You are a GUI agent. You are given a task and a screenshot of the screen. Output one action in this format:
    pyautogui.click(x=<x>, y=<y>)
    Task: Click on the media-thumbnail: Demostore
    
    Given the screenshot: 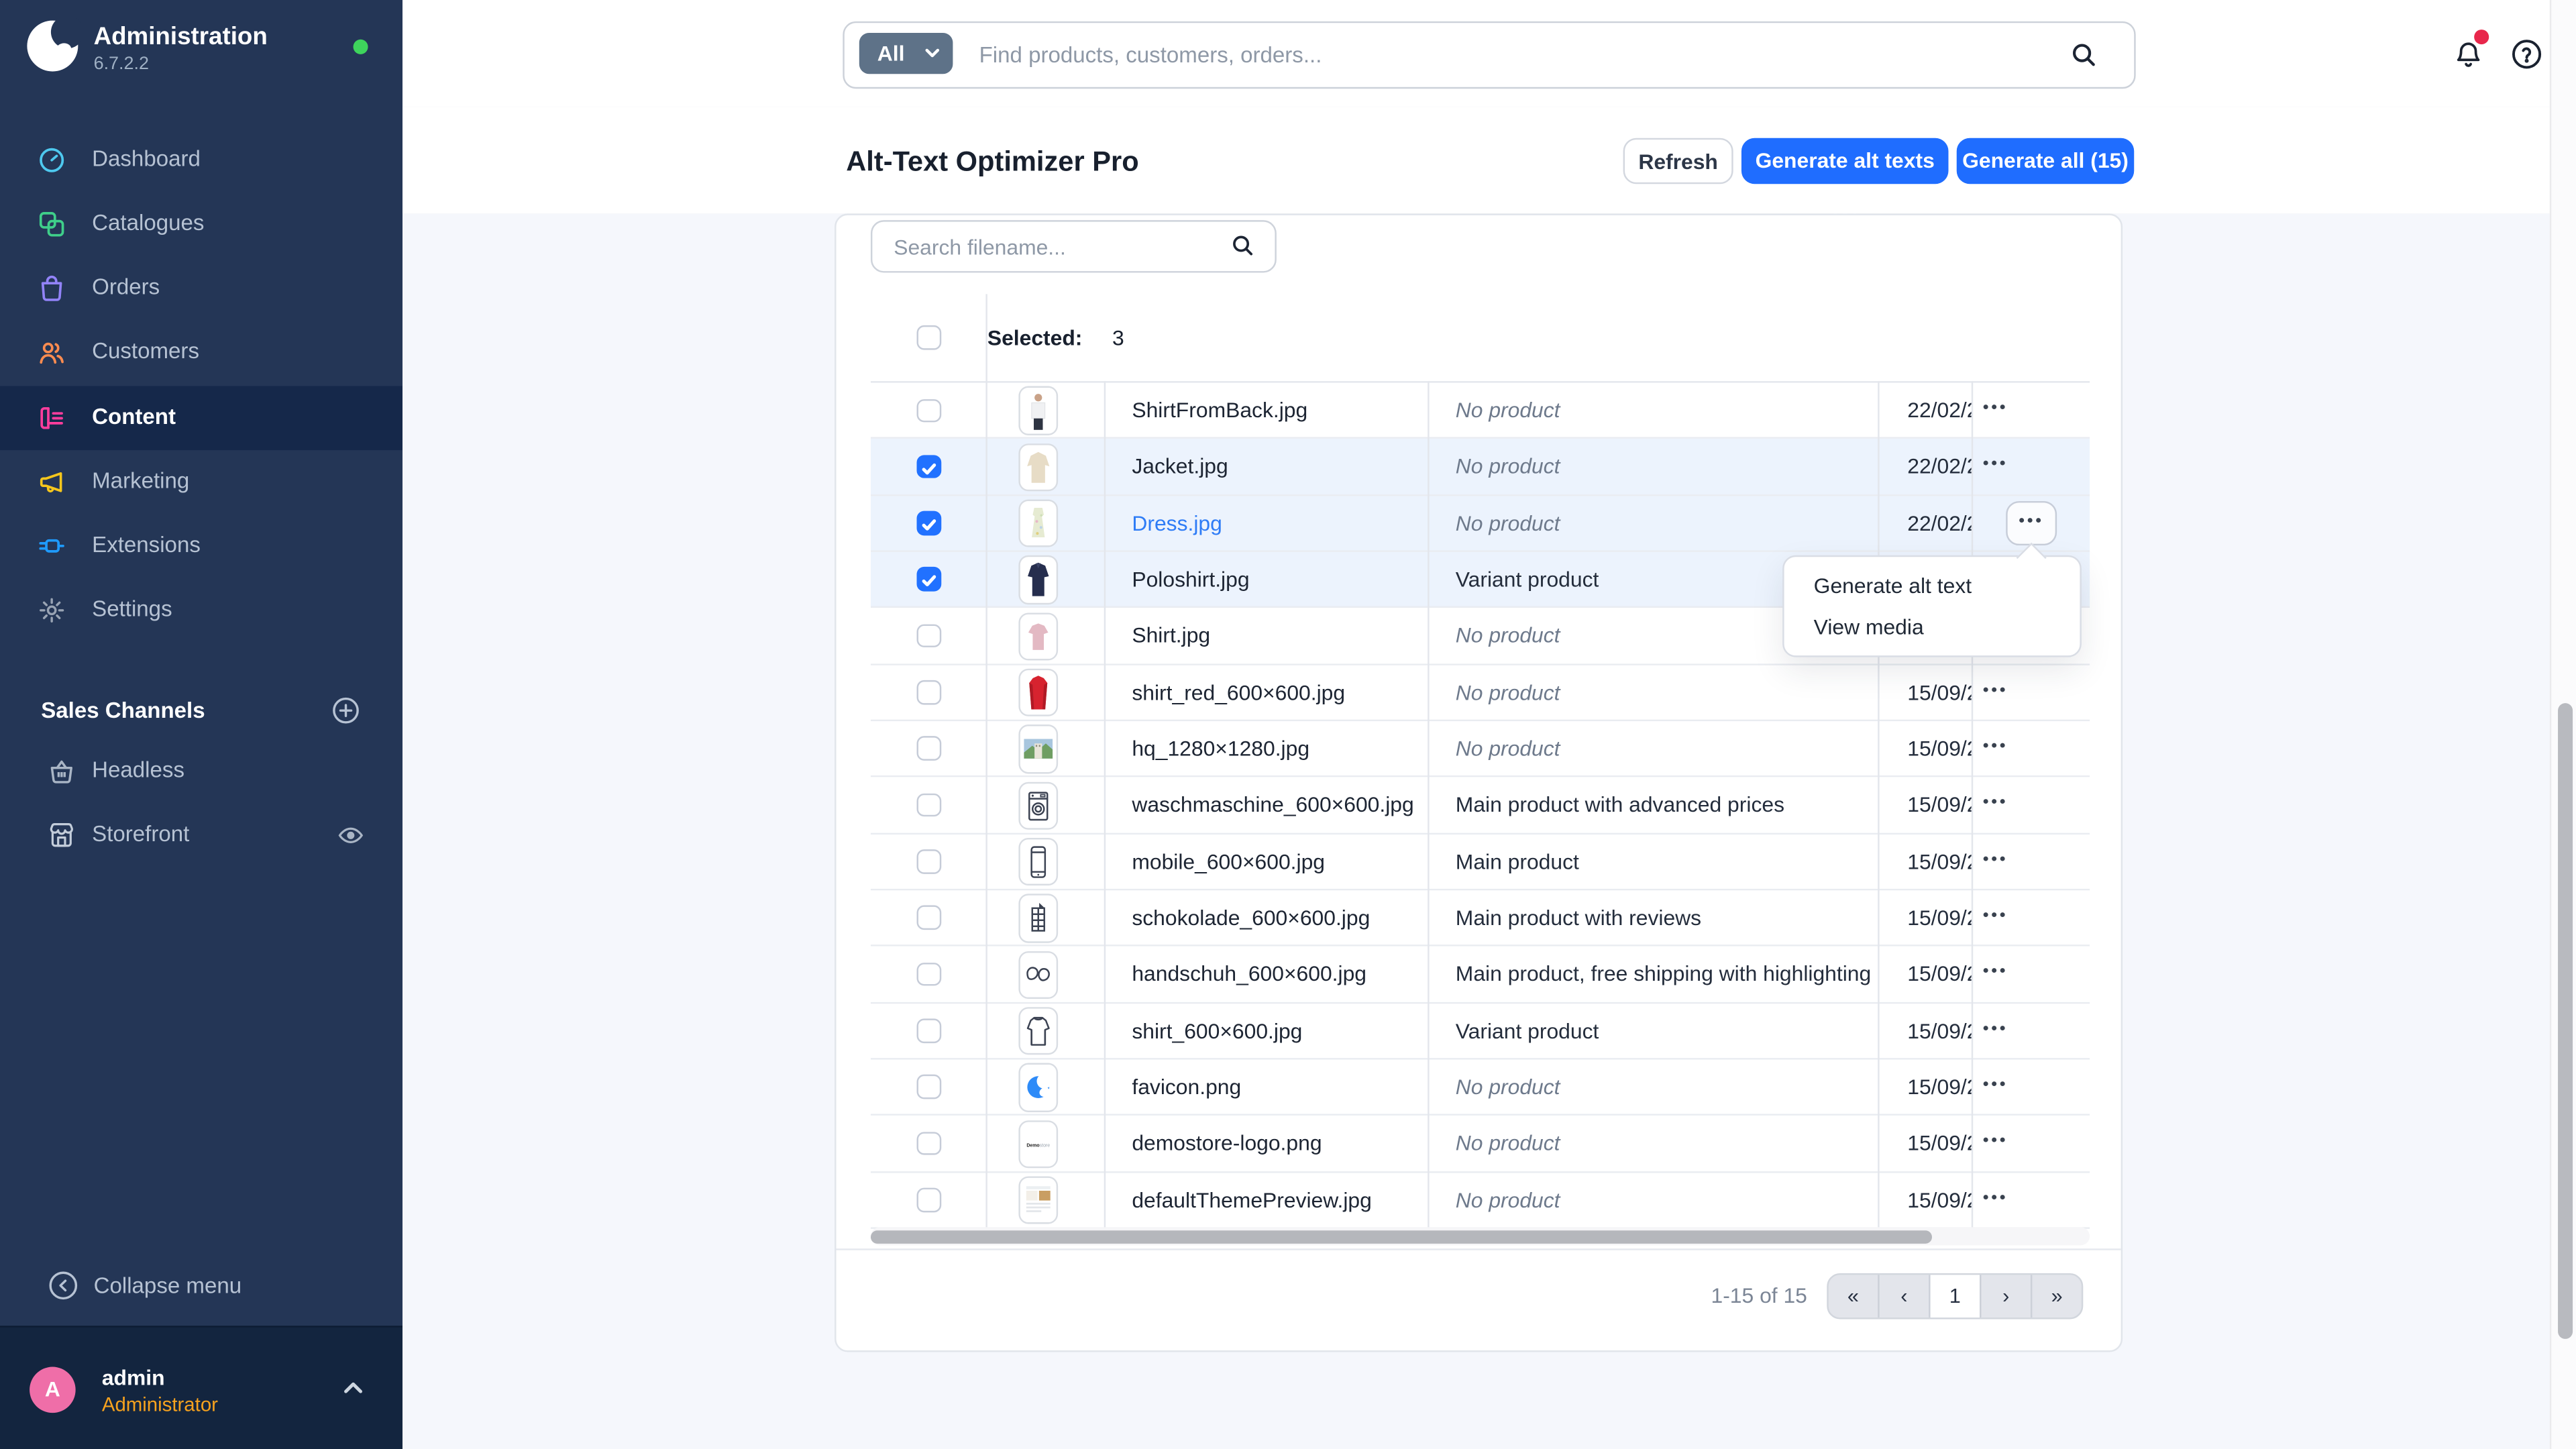 What is the action you would take?
    pyautogui.click(x=1038, y=1144)
    